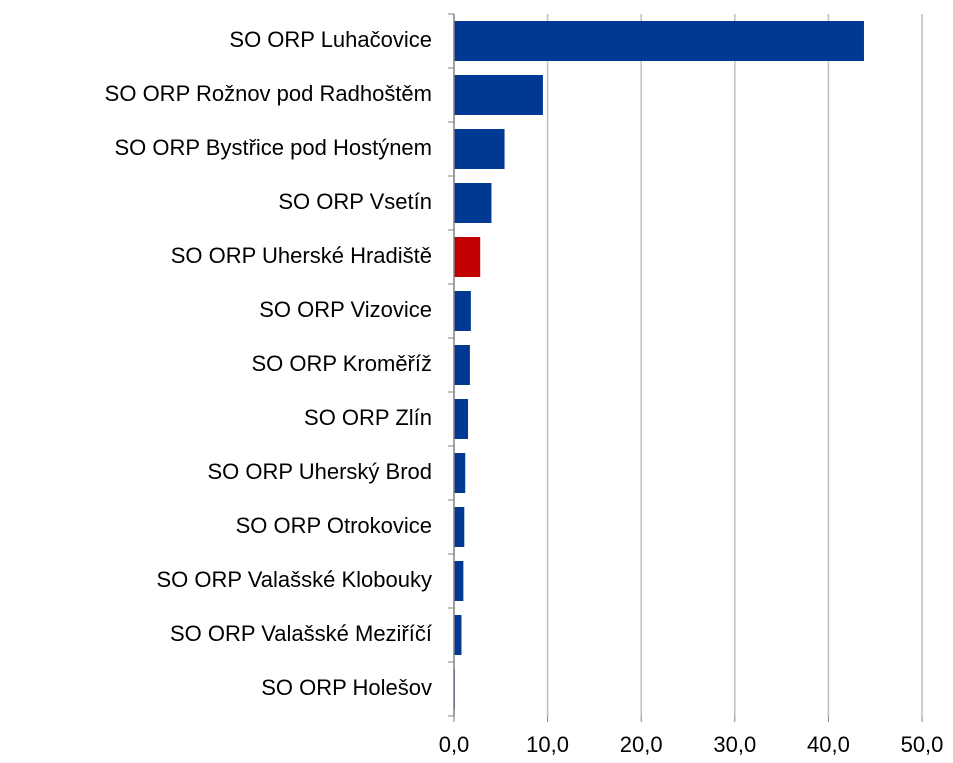 This screenshot has height=763, width=953. What do you see at coordinates (268, 93) in the screenshot?
I see `y-tick-label: SO ORP Rožnov pod Radhoštěm` at bounding box center [268, 93].